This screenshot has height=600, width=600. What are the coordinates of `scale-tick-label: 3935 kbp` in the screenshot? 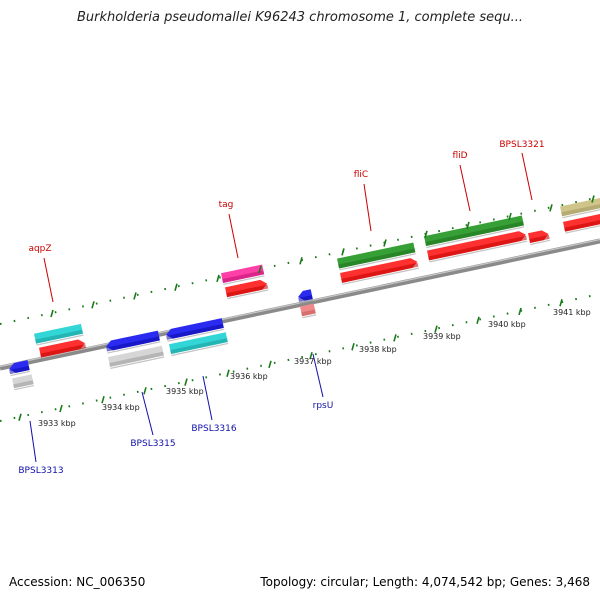 It's located at (185, 391).